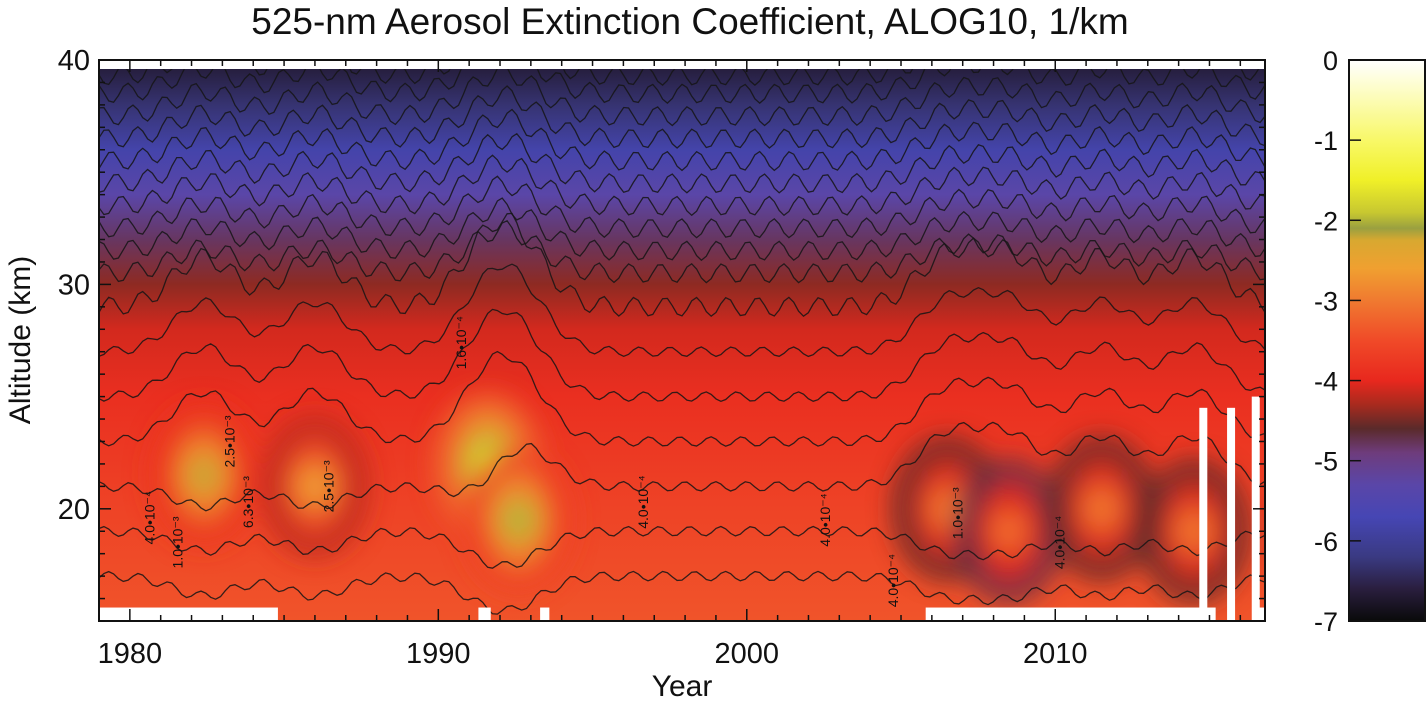 The image size is (1428, 707). Describe the element at coordinates (1326, 301) in the screenshot. I see `colorbar-tick-label: -3` at that location.